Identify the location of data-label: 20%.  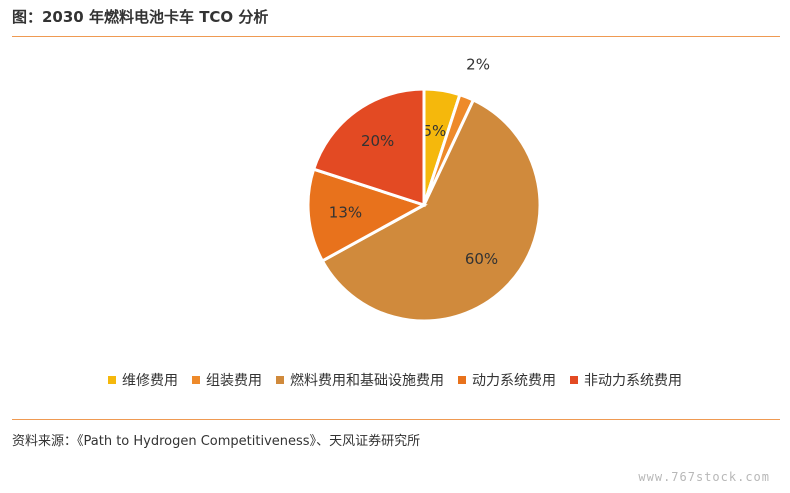
(377, 141).